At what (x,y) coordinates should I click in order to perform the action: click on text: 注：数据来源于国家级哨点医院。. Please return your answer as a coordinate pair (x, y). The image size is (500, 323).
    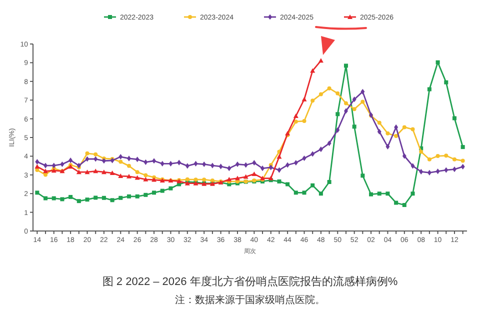
    Looking at the image, I should click on (250, 300).